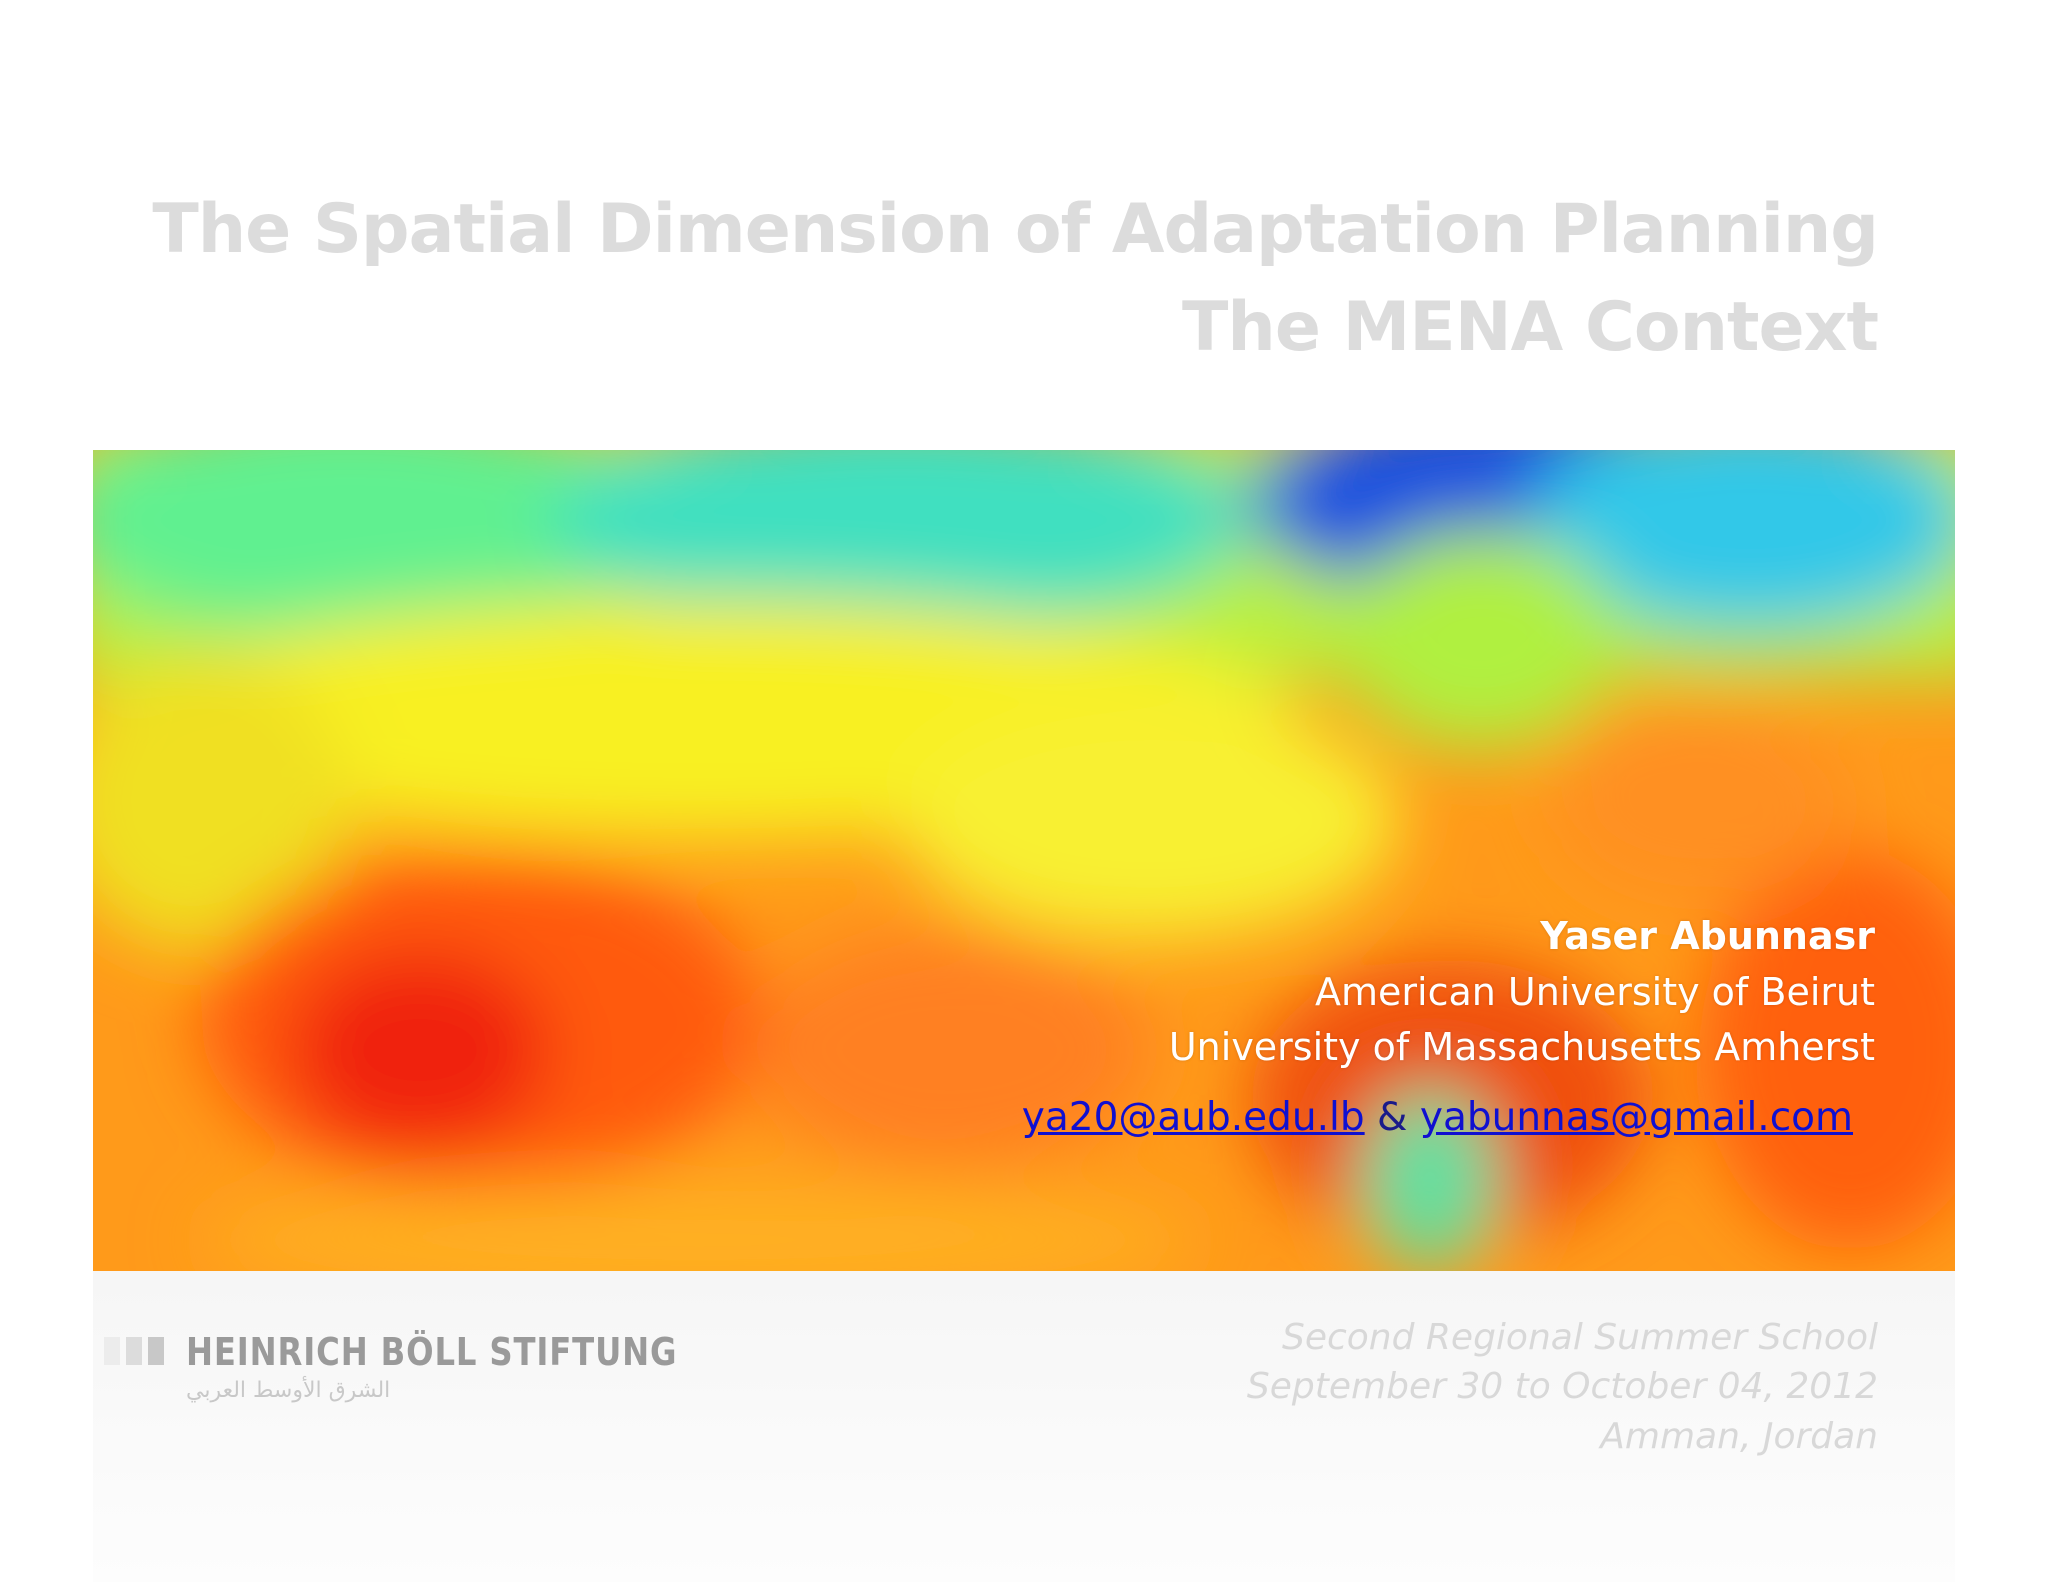 The width and height of the screenshot is (2048, 1582). I want to click on email-link: ya20@aub.edu.lb, so click(1193, 1117).